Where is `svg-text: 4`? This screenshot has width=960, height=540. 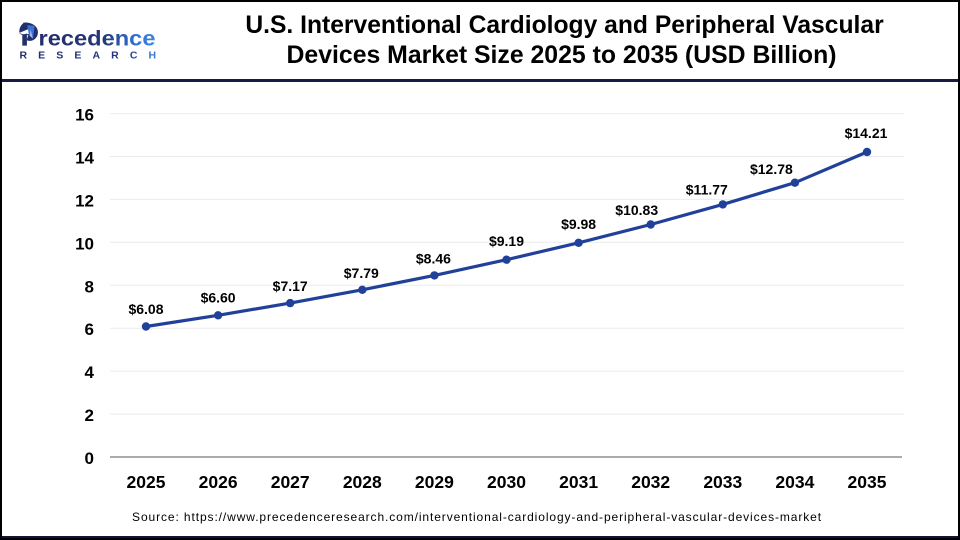 svg-text: 4 is located at coordinates (90, 372).